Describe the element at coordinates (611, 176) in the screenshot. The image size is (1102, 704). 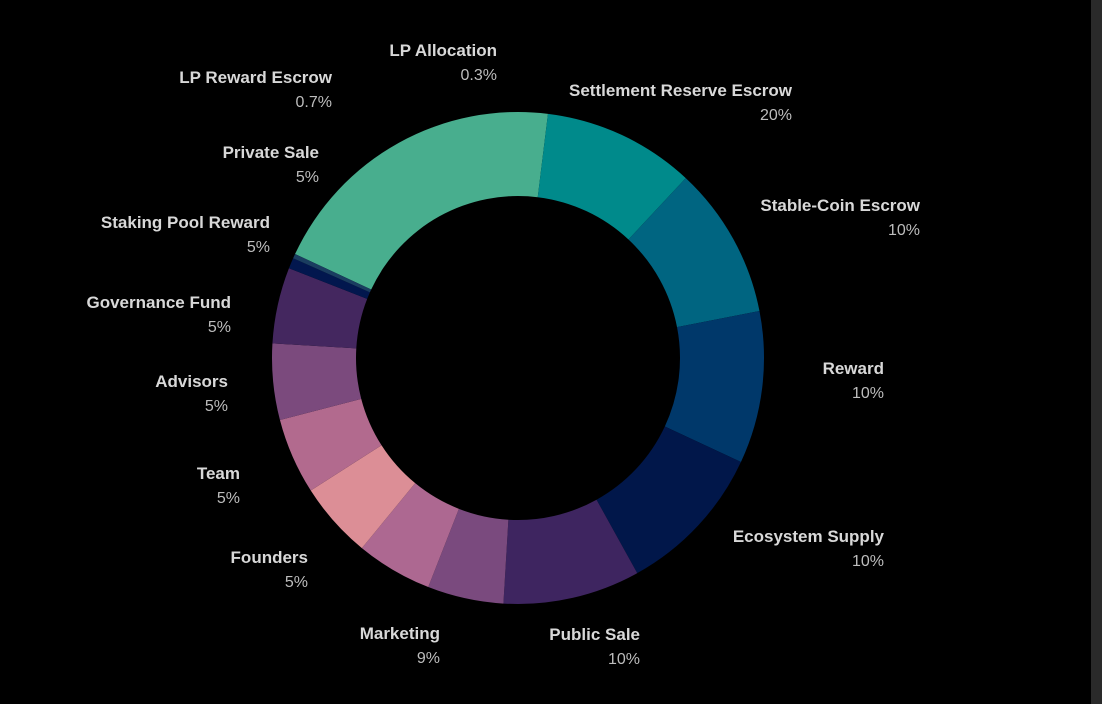
I see `donut-slice-stable-coin-escrow` at that location.